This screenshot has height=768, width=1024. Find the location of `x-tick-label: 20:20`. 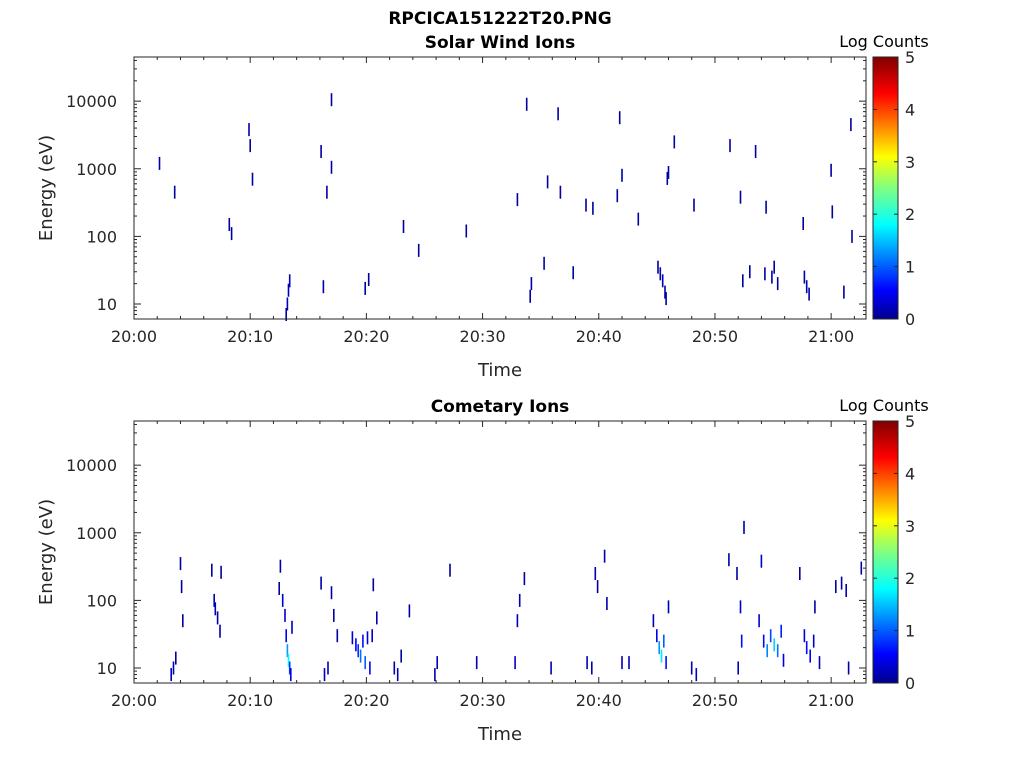

x-tick-label: 20:20 is located at coordinates (366, 336).